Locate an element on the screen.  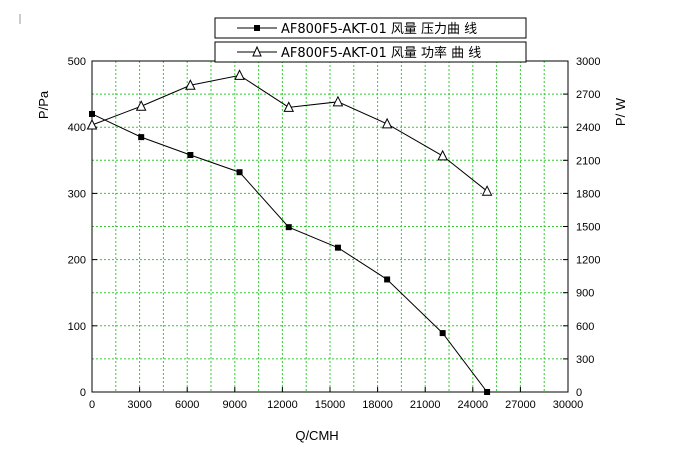
legend-box-power is located at coordinates (370, 52).